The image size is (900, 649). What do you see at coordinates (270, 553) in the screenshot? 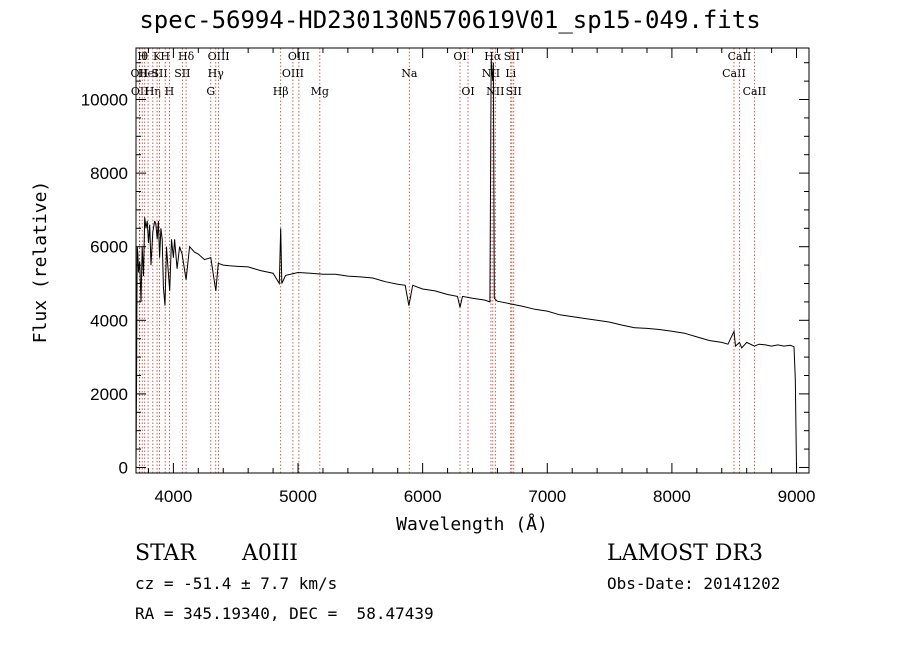
I see `object-subclass: A0III` at bounding box center [270, 553].